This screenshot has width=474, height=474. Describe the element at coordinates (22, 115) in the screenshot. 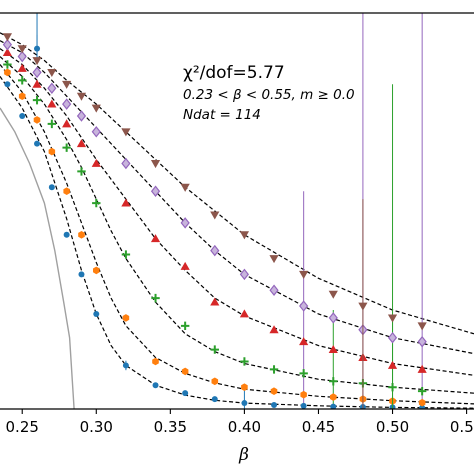

I see `data-point-s0-p1` at that location.